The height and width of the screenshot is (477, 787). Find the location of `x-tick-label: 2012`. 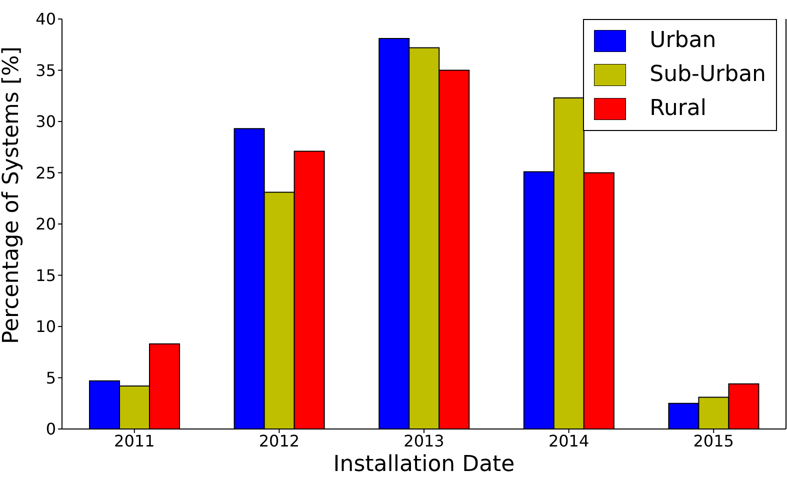

x-tick-label: 2012 is located at coordinates (279, 440).